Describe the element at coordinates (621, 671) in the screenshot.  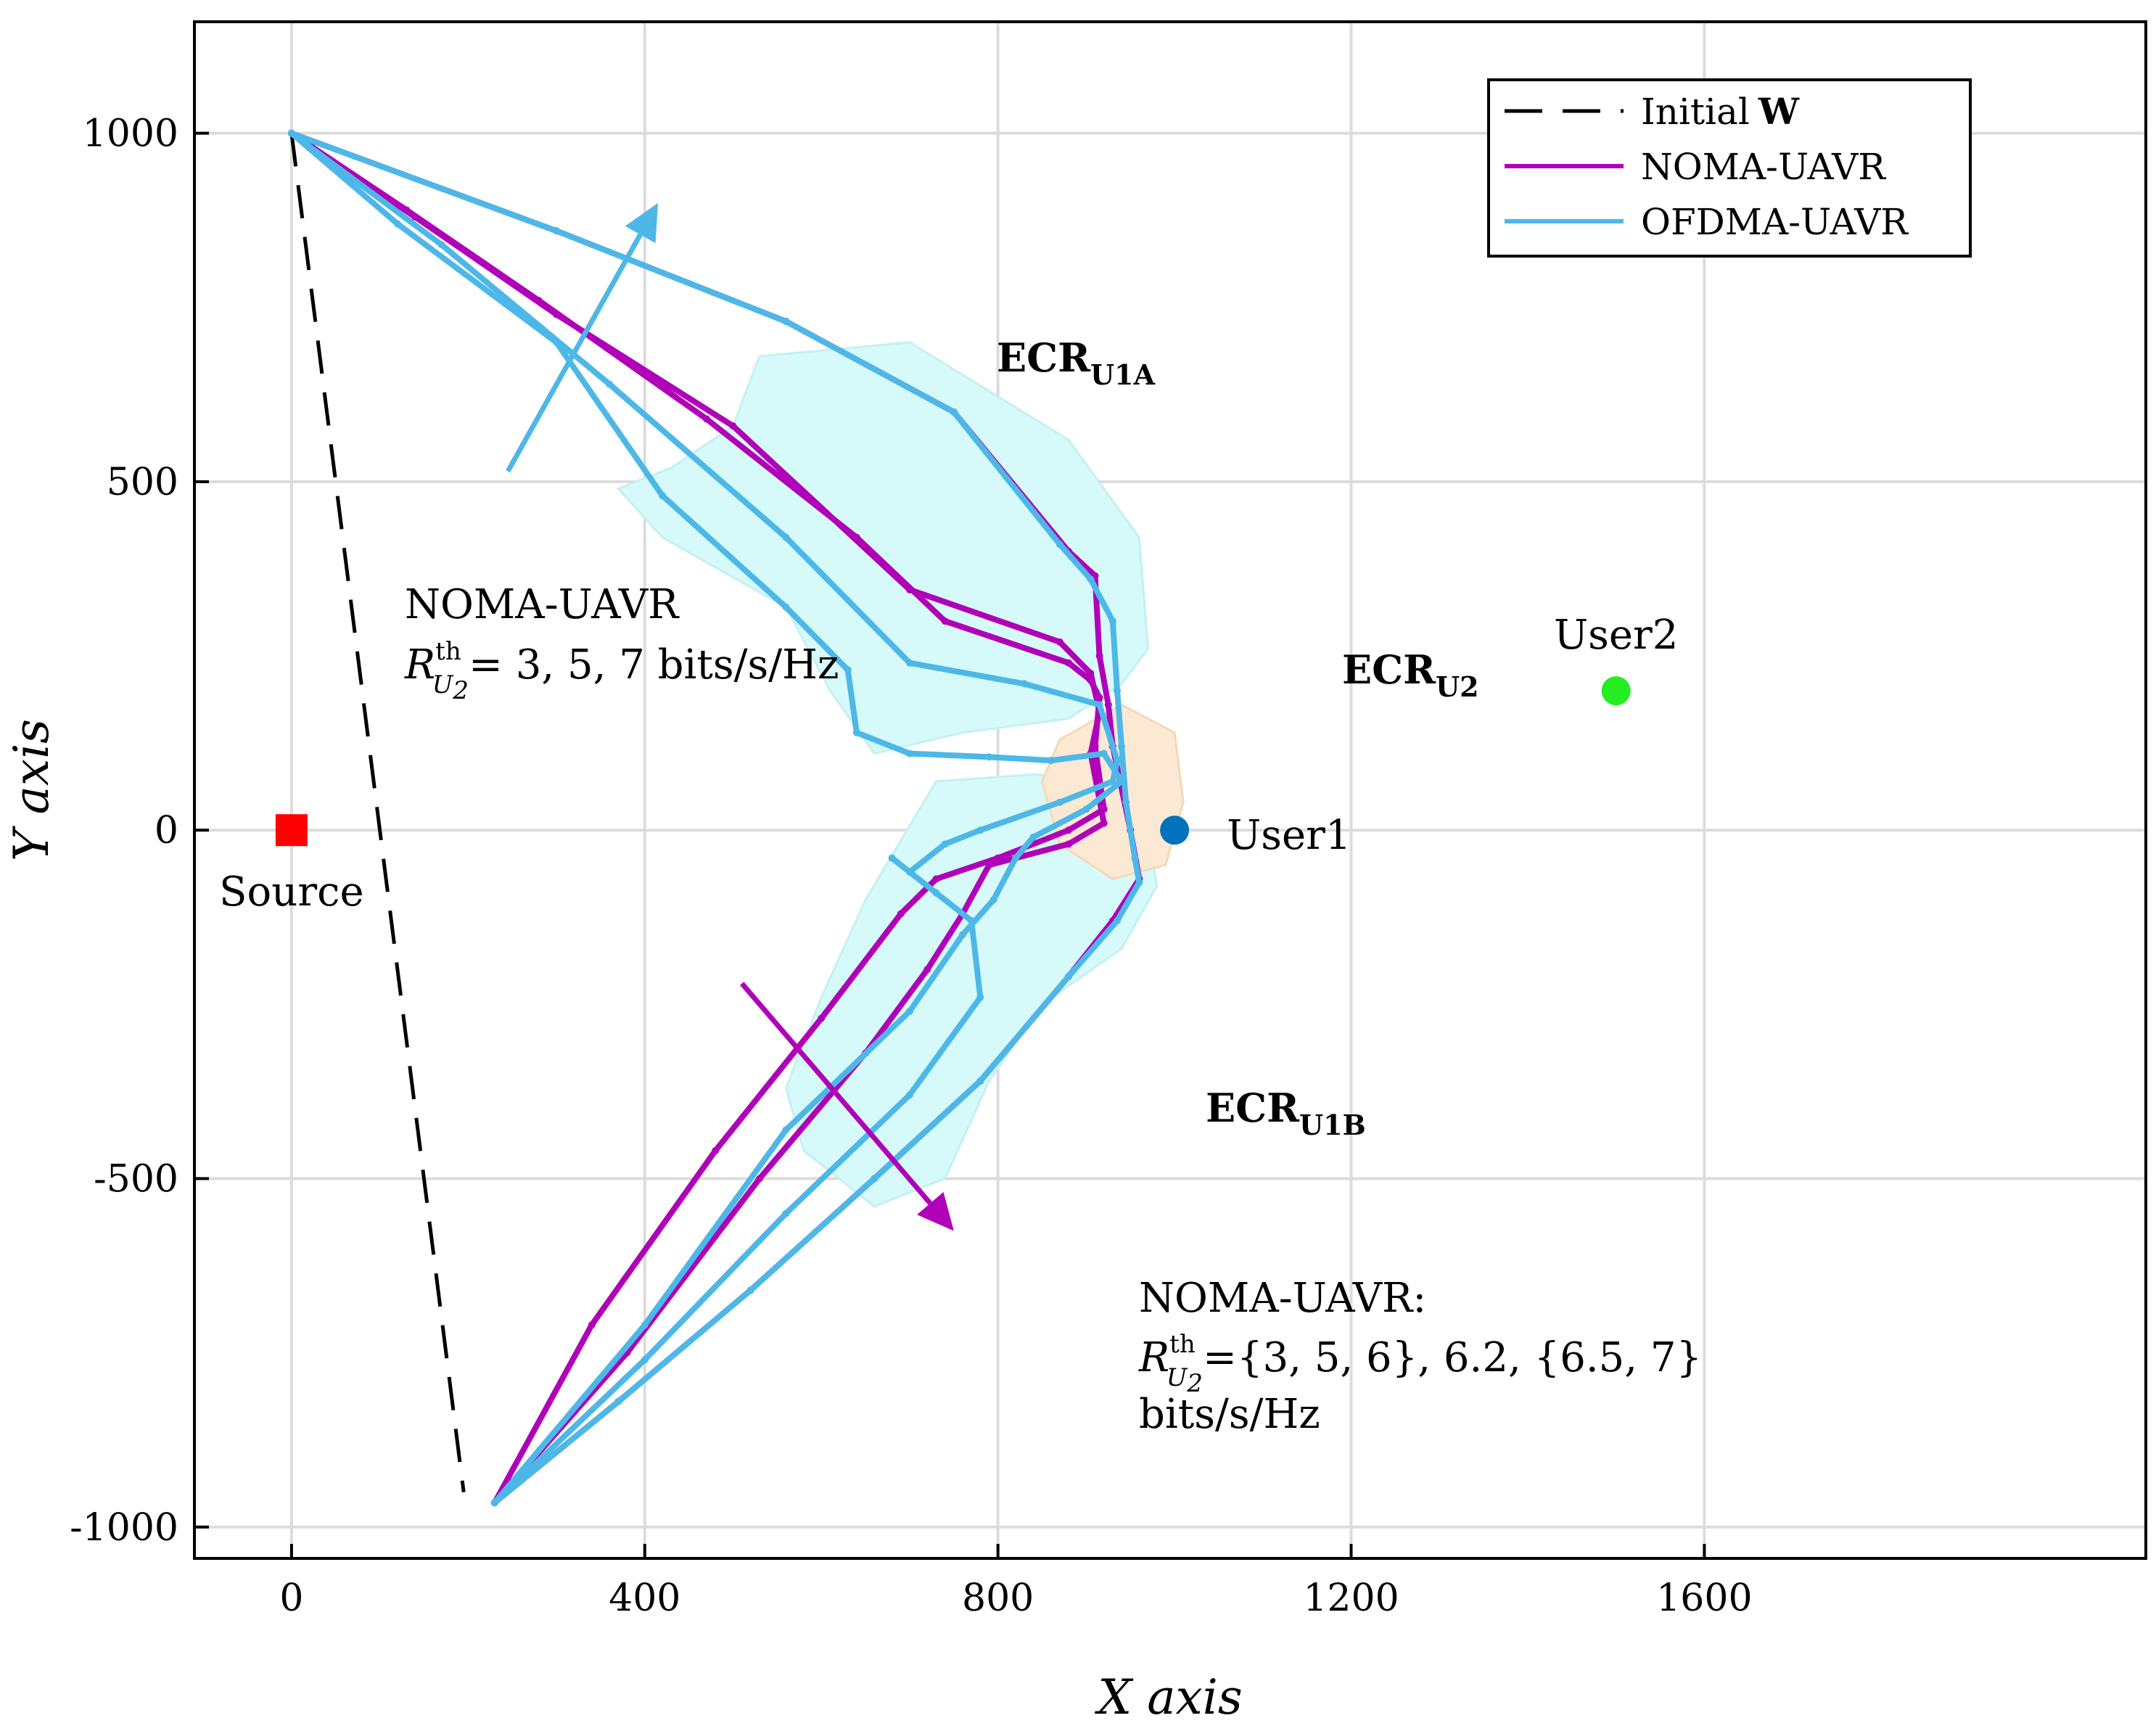
I see `upper-annotation-line2: Rth U2= 3, 5, 7 bits/s/Hz` at that location.